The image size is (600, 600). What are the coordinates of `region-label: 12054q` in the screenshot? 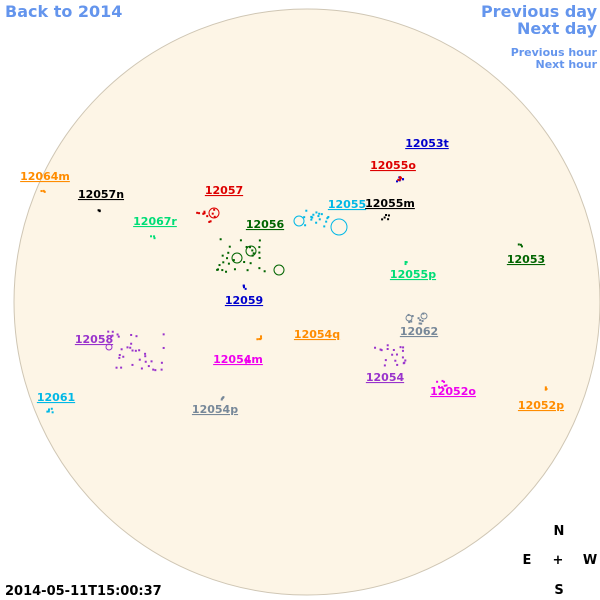 It's located at (317, 334).